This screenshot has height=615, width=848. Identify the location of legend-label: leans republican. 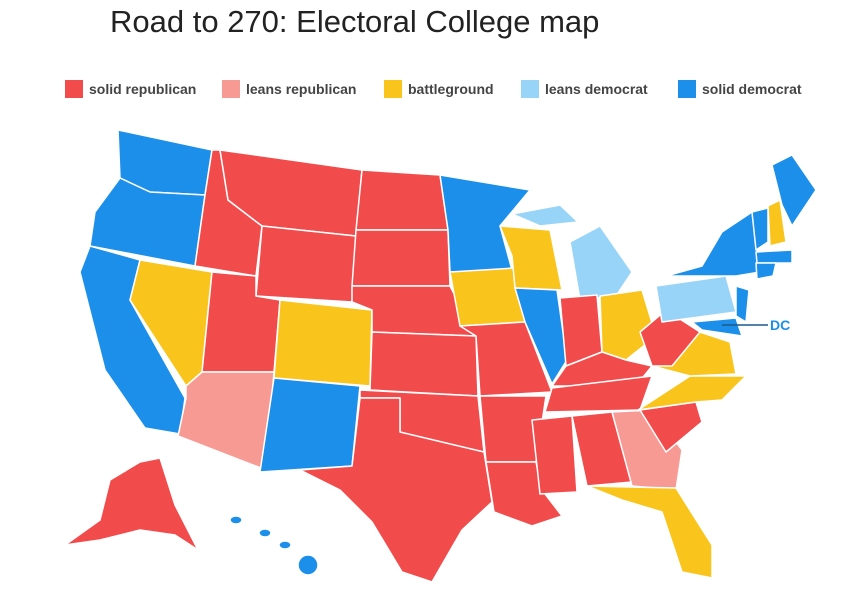
(301, 89).